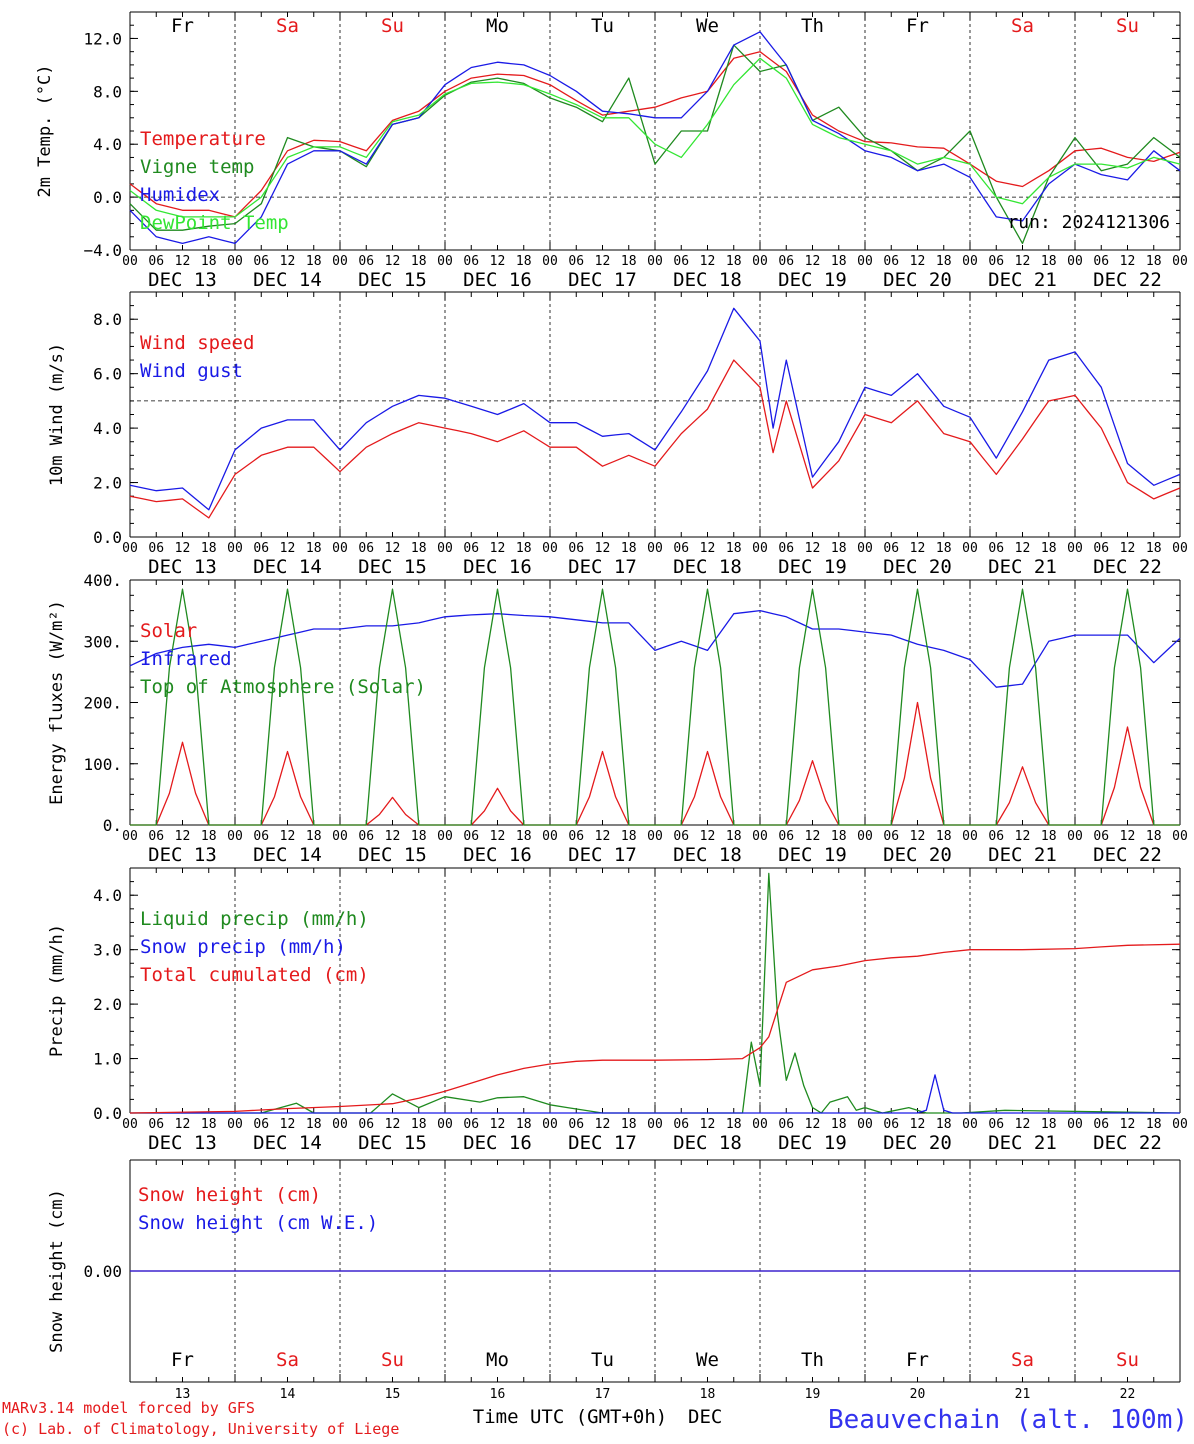  I want to click on series-line-wind-gust, so click(655, 409).